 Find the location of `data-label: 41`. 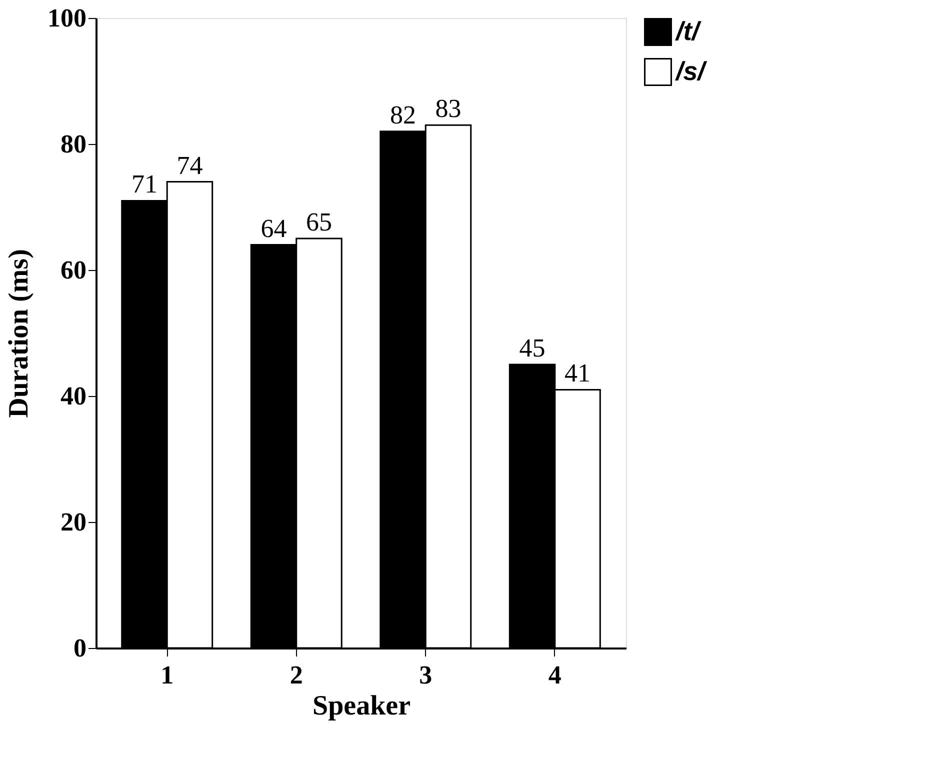

data-label: 41 is located at coordinates (577, 373).